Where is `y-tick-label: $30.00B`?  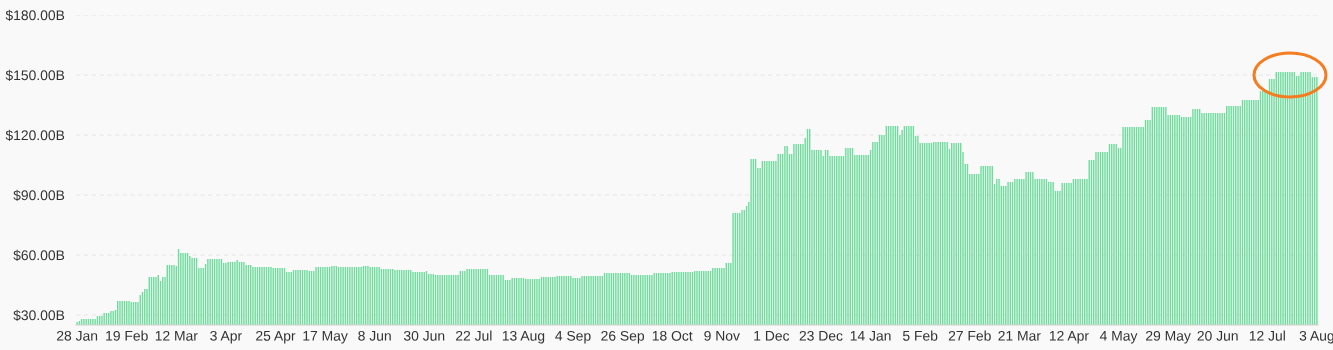 y-tick-label: $30.00B is located at coordinates (39, 315).